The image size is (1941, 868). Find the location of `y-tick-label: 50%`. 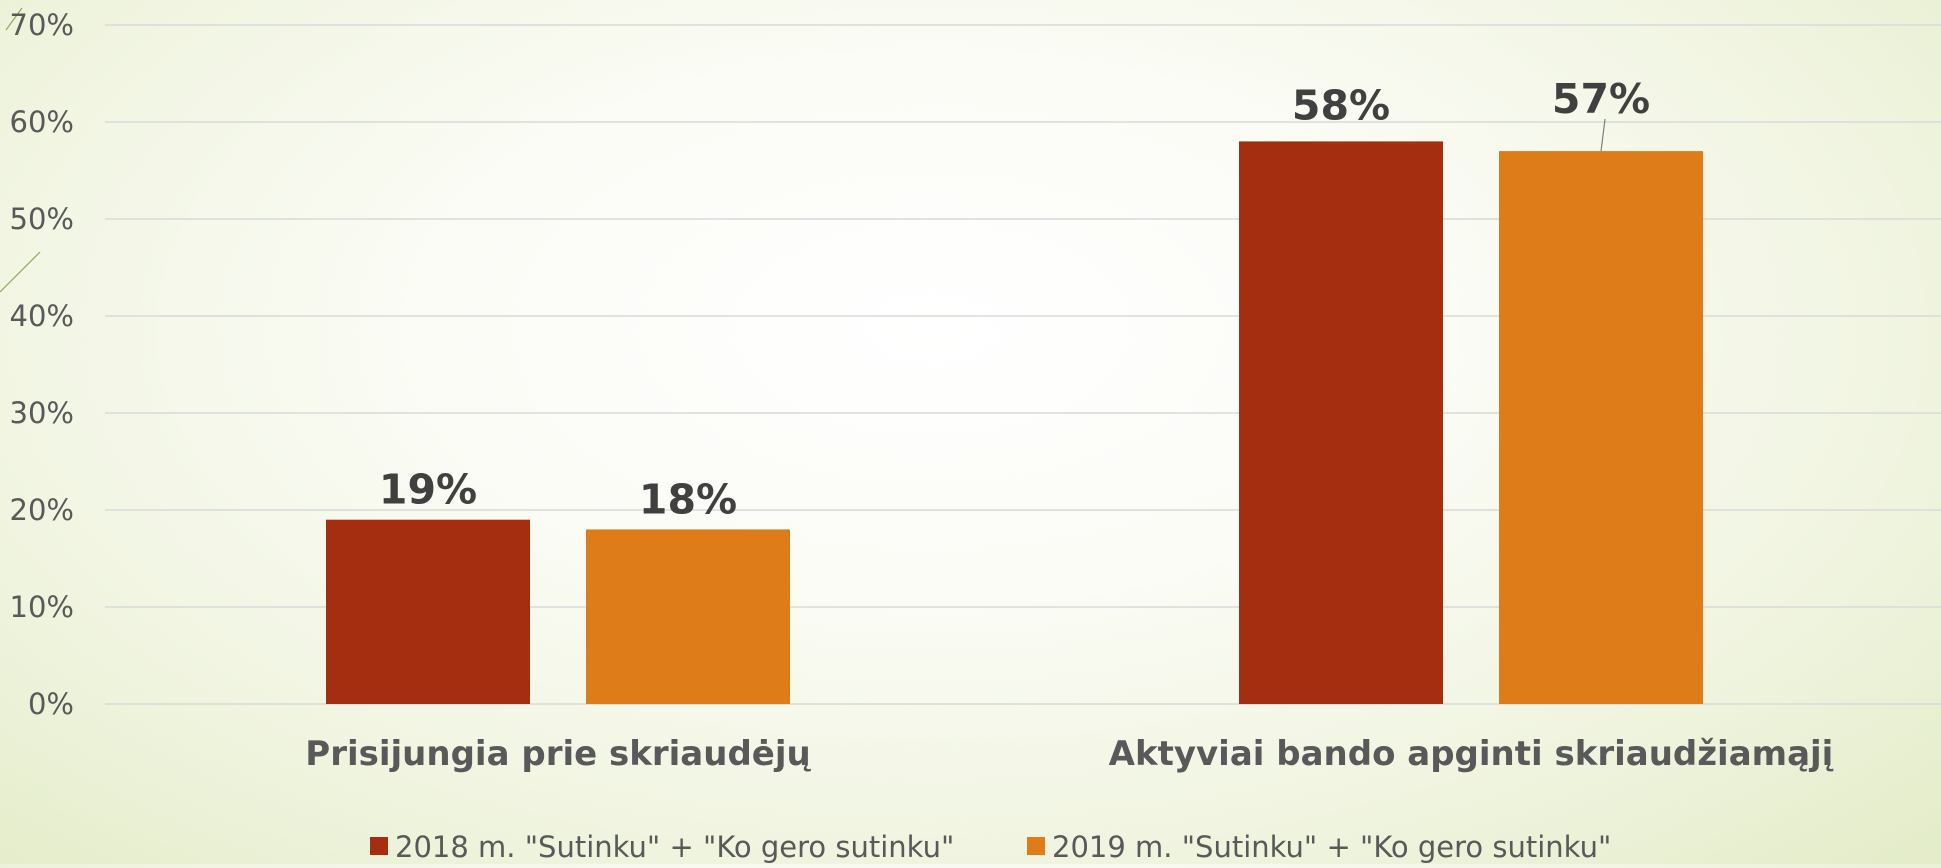

y-tick-label: 50% is located at coordinates (42, 219).